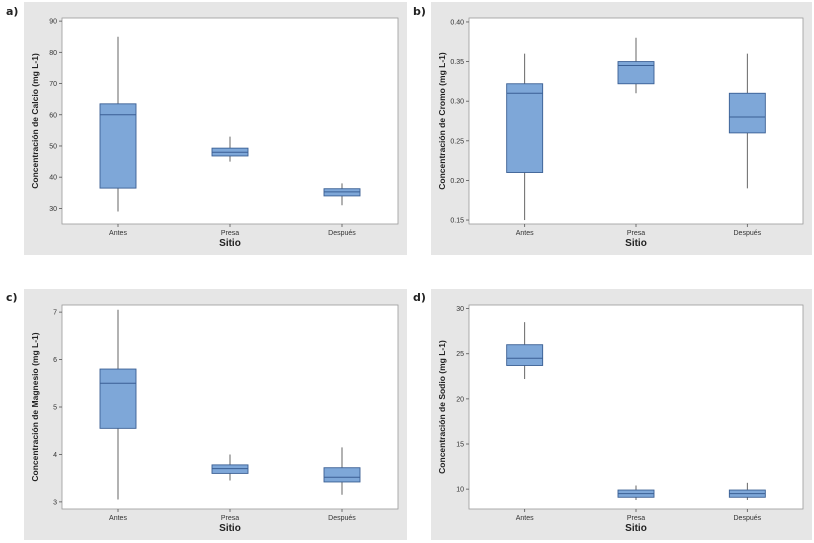 This screenshot has width=814, height=543. Describe the element at coordinates (55, 313) in the screenshot. I see `y-tick-label: 7` at that location.